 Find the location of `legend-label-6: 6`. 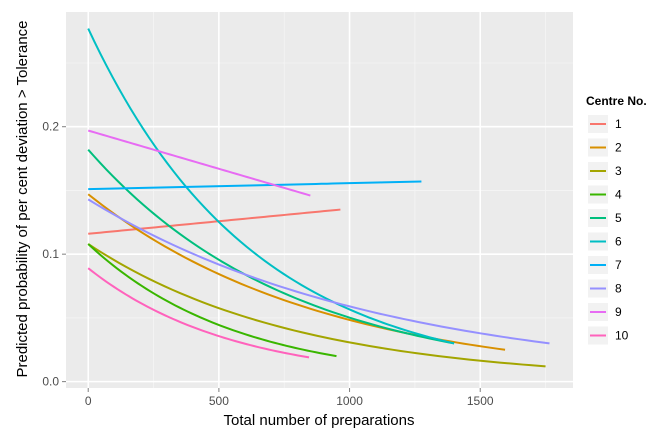

legend-label-6: 6 is located at coordinates (618, 242).